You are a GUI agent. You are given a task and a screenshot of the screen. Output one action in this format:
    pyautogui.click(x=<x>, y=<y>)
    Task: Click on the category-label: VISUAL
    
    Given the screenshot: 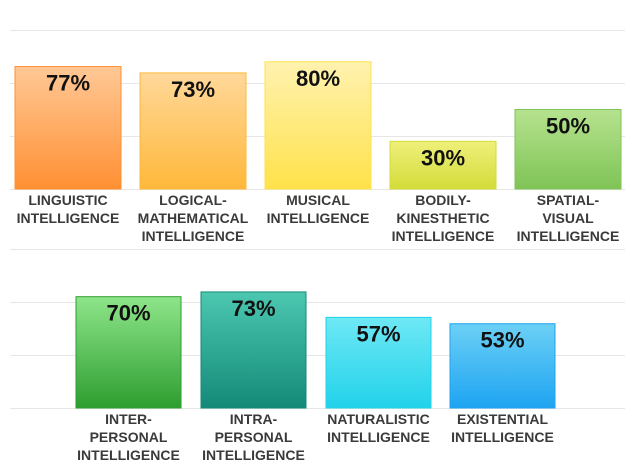 What is the action you would take?
    pyautogui.click(x=568, y=218)
    